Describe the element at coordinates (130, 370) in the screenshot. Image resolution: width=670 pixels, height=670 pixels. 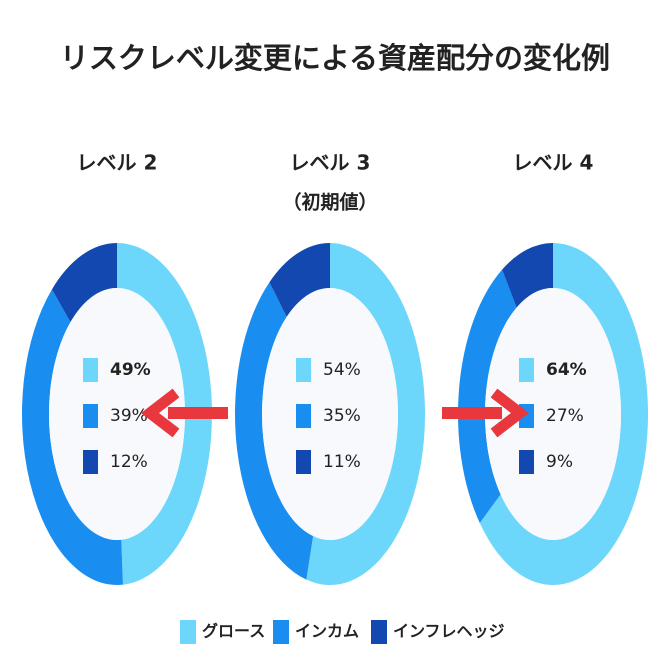
I see `value-label: 49%` at that location.